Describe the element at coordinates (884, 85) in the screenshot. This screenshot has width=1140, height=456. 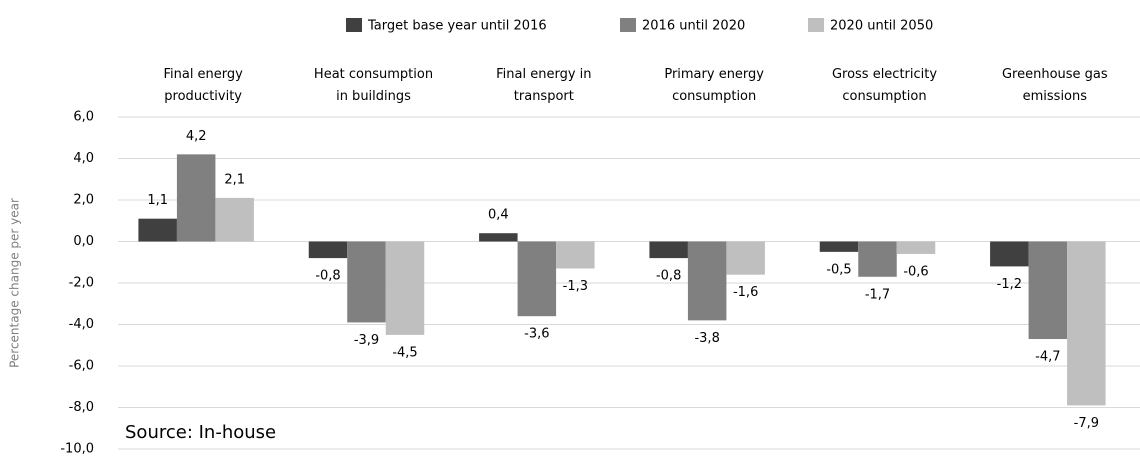
I see `category-label: Gross electricity consumption` at that location.